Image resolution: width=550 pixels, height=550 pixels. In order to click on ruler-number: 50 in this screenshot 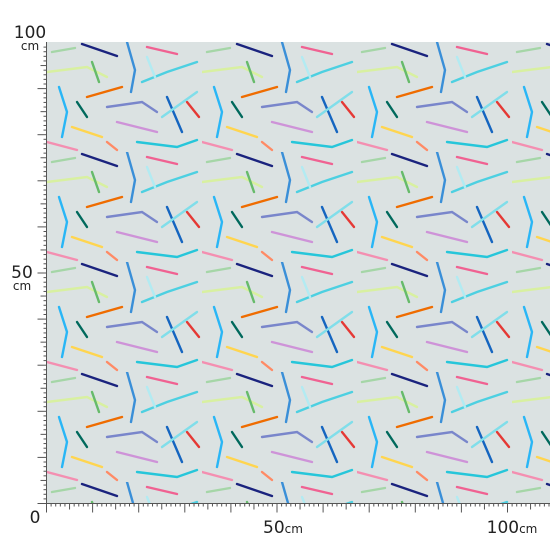, I will do `click(274, 528)`.